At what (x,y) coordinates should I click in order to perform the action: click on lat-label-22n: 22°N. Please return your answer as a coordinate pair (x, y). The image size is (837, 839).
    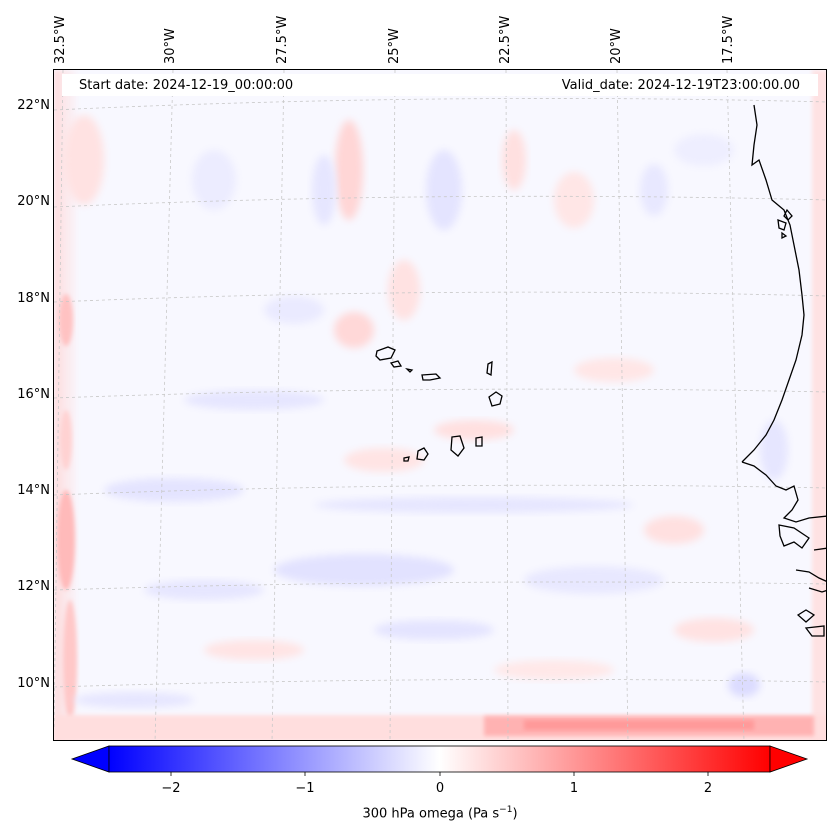
    Looking at the image, I should click on (33, 105).